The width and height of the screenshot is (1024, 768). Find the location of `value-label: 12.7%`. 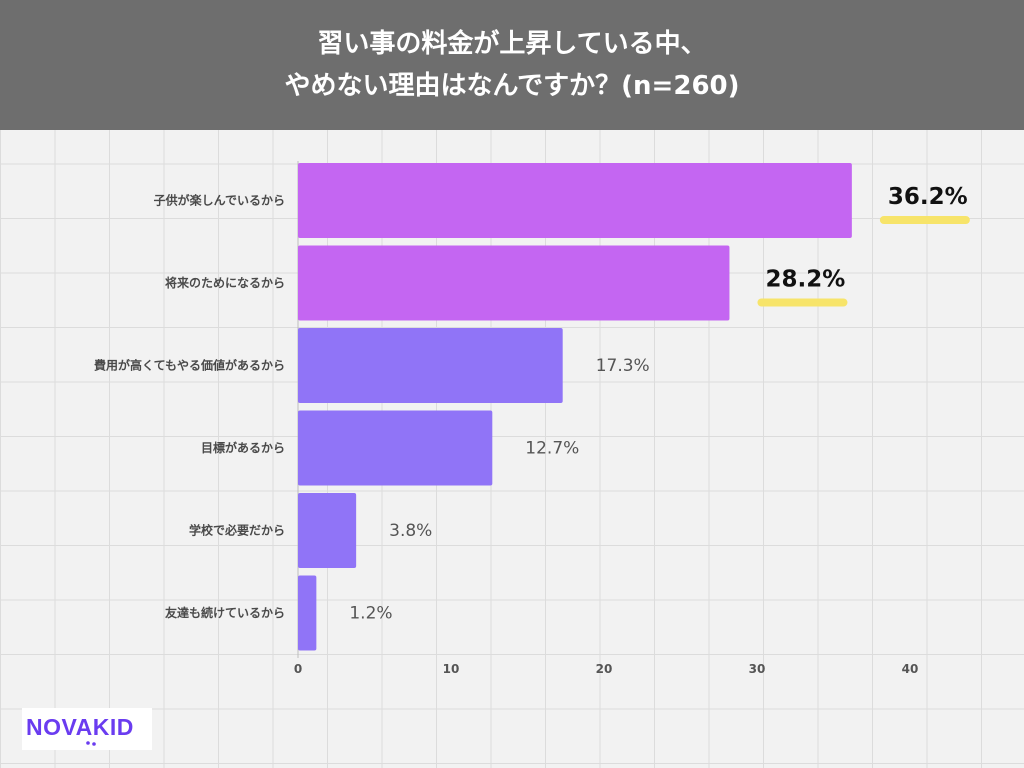

value-label: 12.7% is located at coordinates (552, 449).